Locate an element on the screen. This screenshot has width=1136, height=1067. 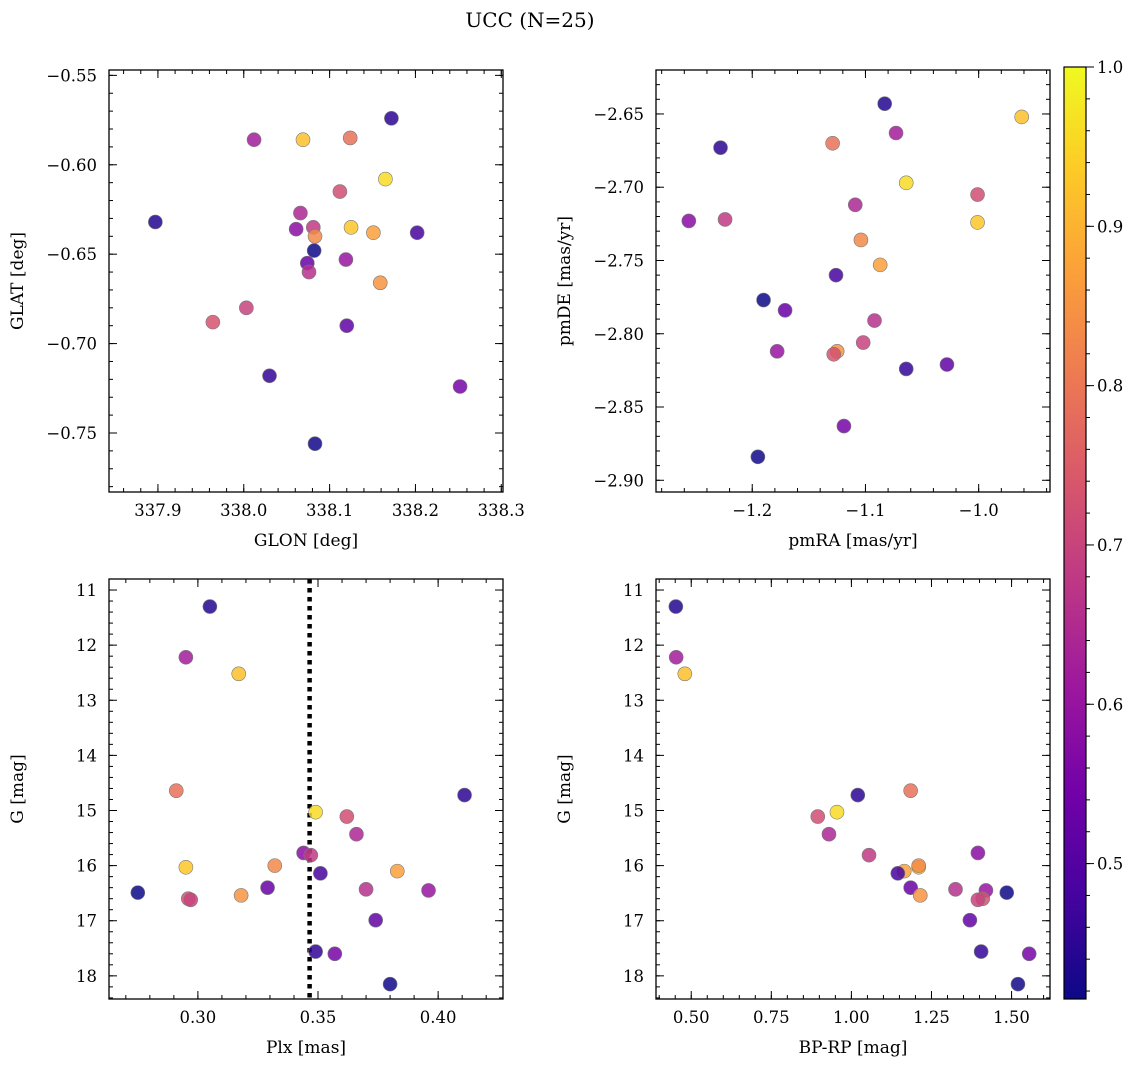
y-tick-label: −2.90 is located at coordinates (618, 480).